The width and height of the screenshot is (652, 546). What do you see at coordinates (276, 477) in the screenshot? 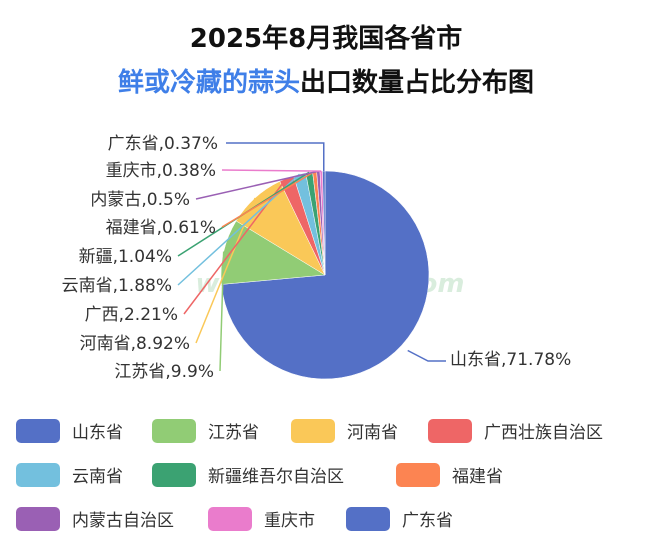
I see `legend-label: 新疆维吾尔自治区` at bounding box center [276, 477].